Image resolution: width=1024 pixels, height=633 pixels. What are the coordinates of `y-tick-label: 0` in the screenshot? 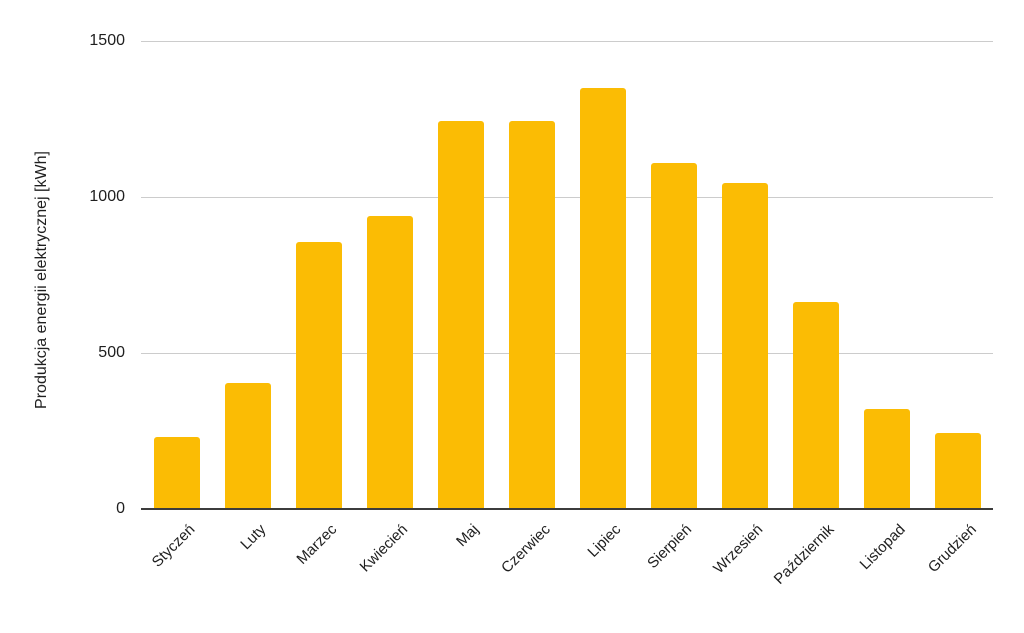 It's located at (120, 508).